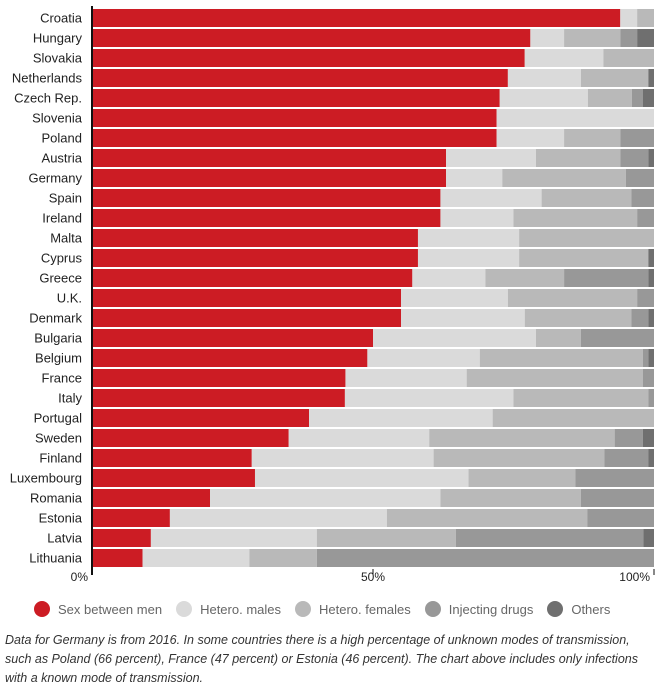 The image size is (661, 694). I want to click on legend-item-others: Others, so click(578, 609).